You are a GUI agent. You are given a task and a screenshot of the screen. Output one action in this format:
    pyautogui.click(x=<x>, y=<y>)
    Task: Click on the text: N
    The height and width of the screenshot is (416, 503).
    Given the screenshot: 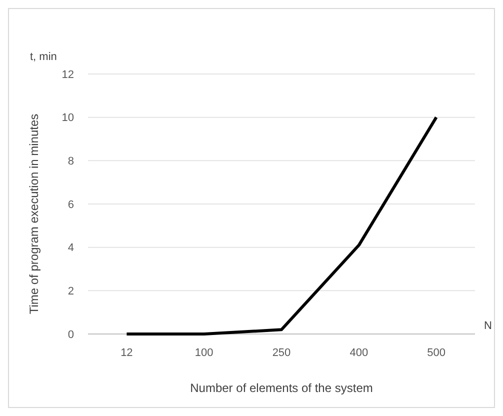 What is the action you would take?
    pyautogui.click(x=488, y=326)
    